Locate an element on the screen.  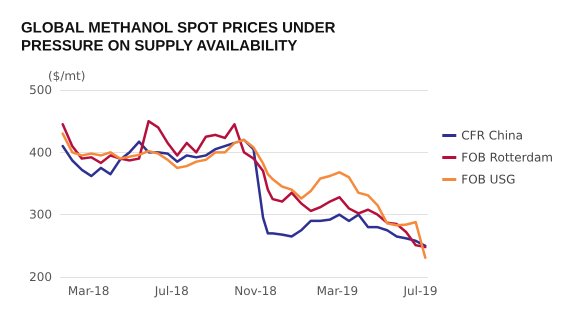
legend-label: FOB USG is located at coordinates (488, 179).